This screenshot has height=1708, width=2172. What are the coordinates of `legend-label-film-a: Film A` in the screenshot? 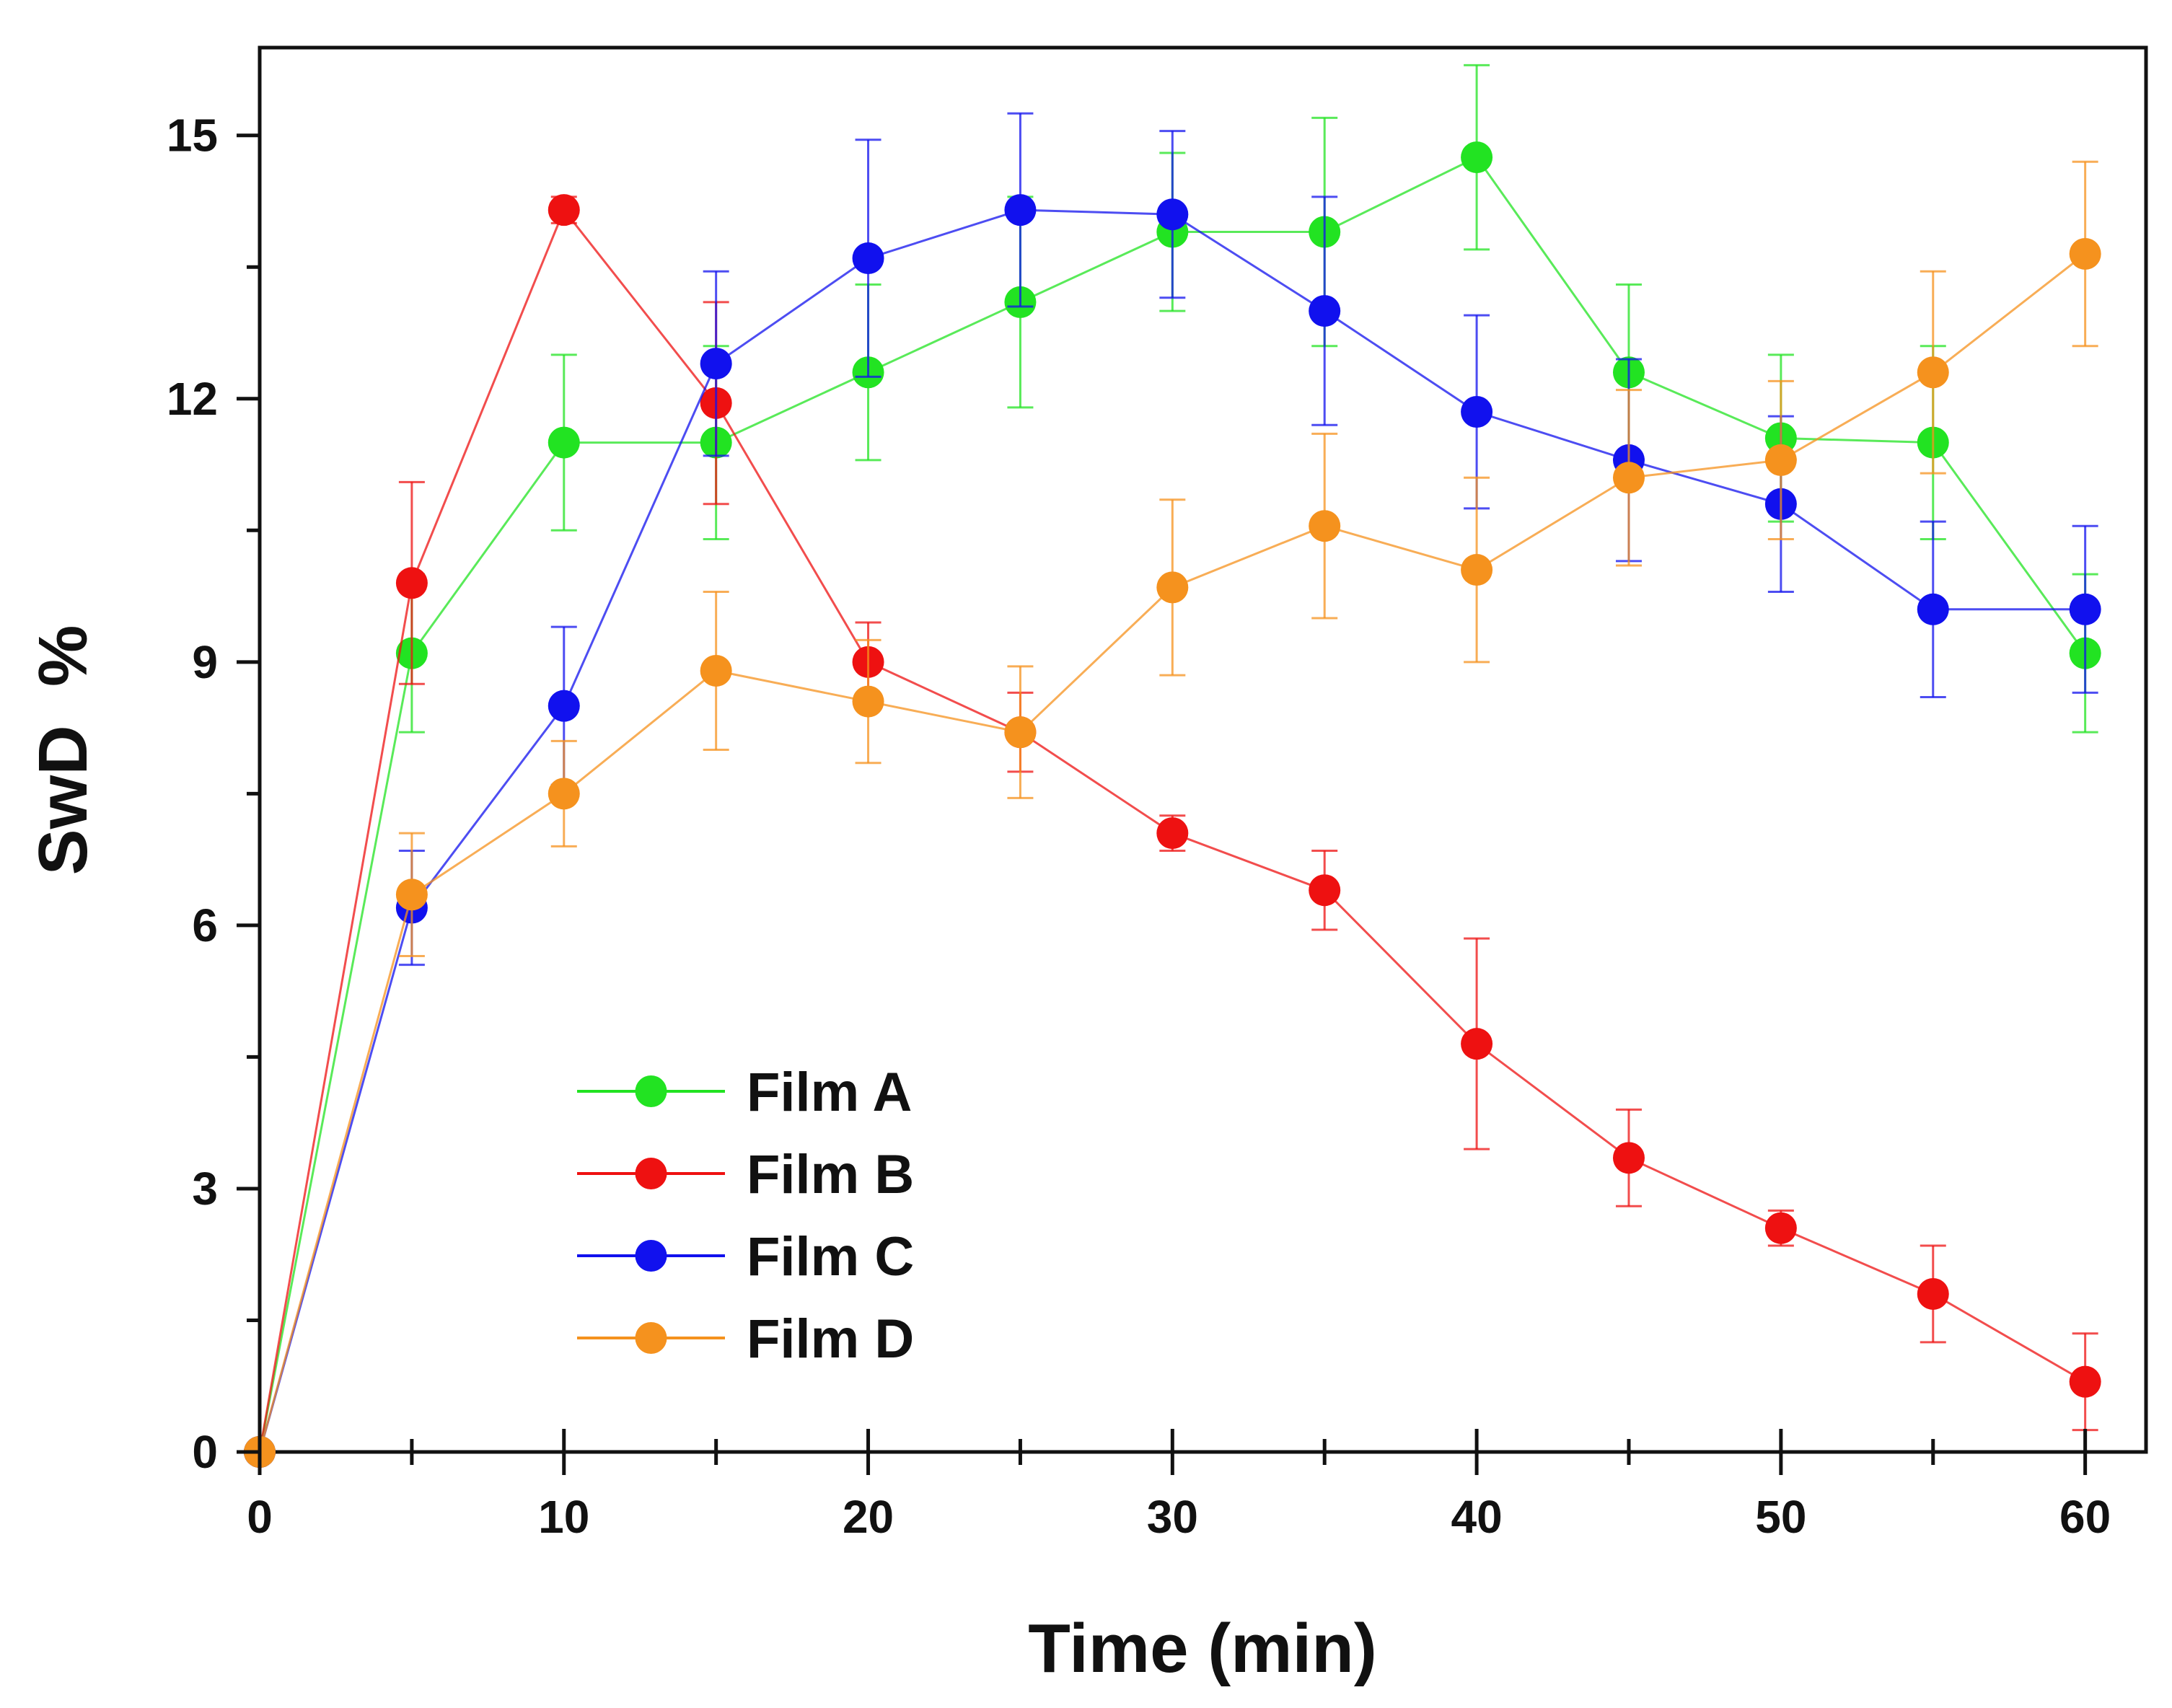 It's located at (829, 1092).